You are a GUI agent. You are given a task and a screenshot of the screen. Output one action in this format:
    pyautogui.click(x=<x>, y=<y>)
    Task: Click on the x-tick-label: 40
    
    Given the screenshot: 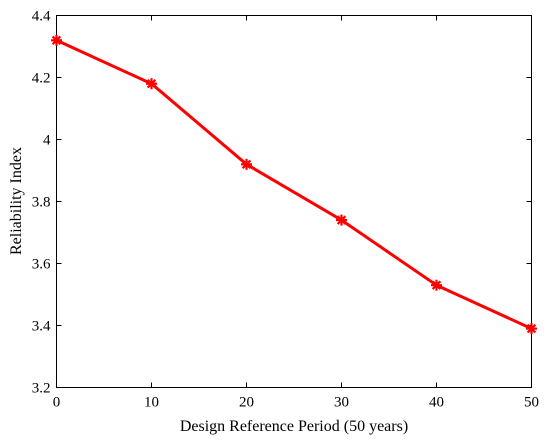 What is the action you would take?
    pyautogui.click(x=436, y=403)
    